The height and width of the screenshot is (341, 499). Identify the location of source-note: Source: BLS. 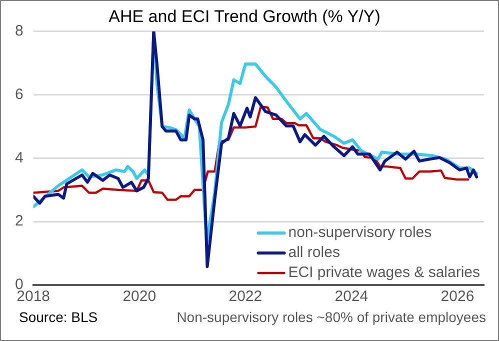
(58, 317).